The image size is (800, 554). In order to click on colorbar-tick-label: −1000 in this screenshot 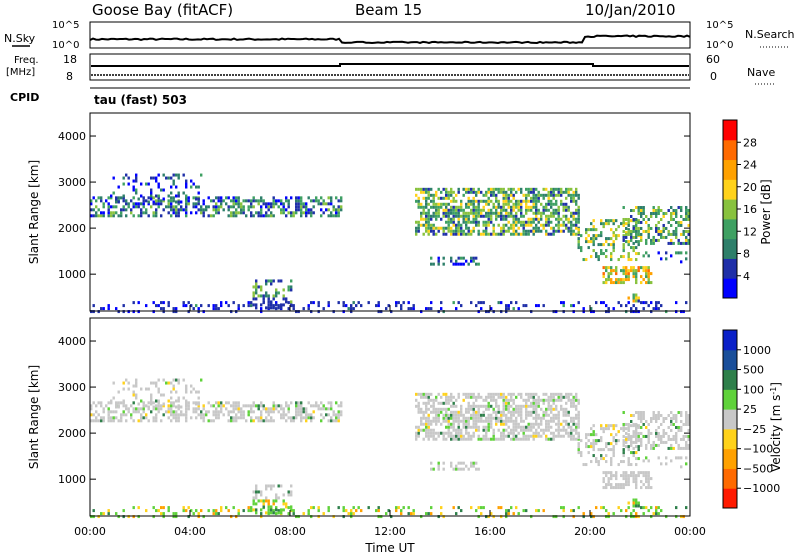, I will do `click(761, 488)`.